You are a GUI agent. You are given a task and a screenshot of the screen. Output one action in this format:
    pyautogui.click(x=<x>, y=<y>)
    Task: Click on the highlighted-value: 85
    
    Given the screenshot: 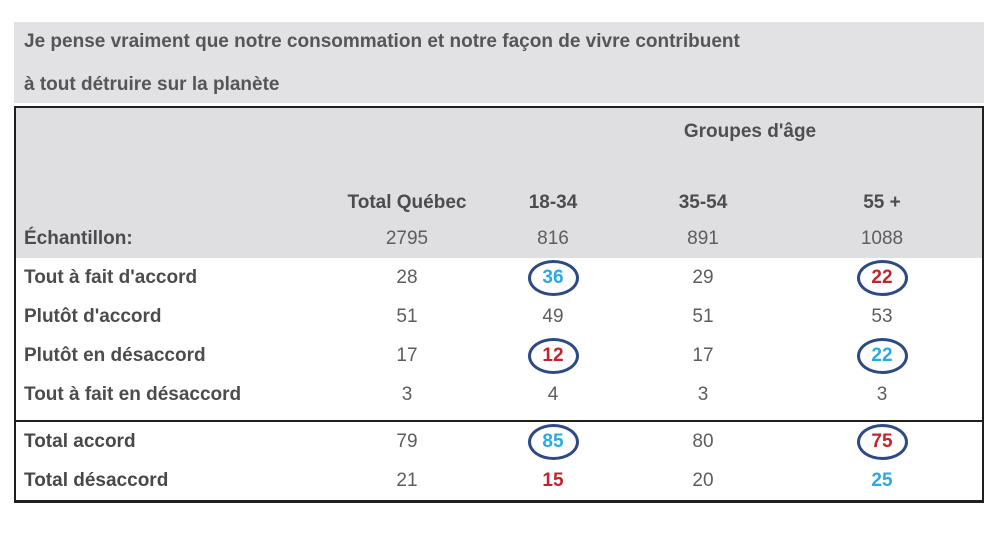 What is the action you would take?
    pyautogui.click(x=553, y=441)
    